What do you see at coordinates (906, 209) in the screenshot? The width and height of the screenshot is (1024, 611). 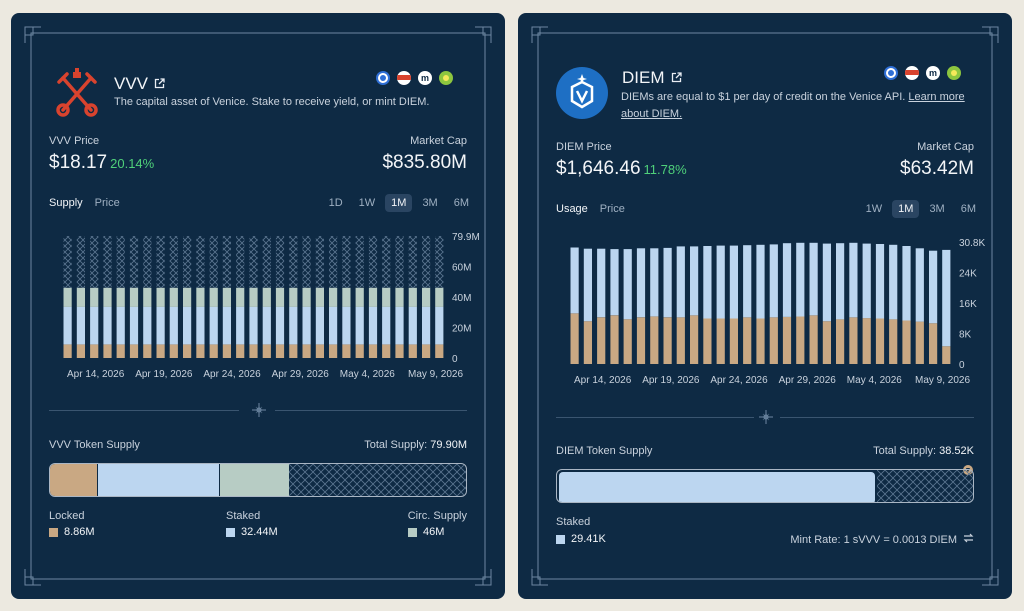 I see `range-1m: 1M` at bounding box center [906, 209].